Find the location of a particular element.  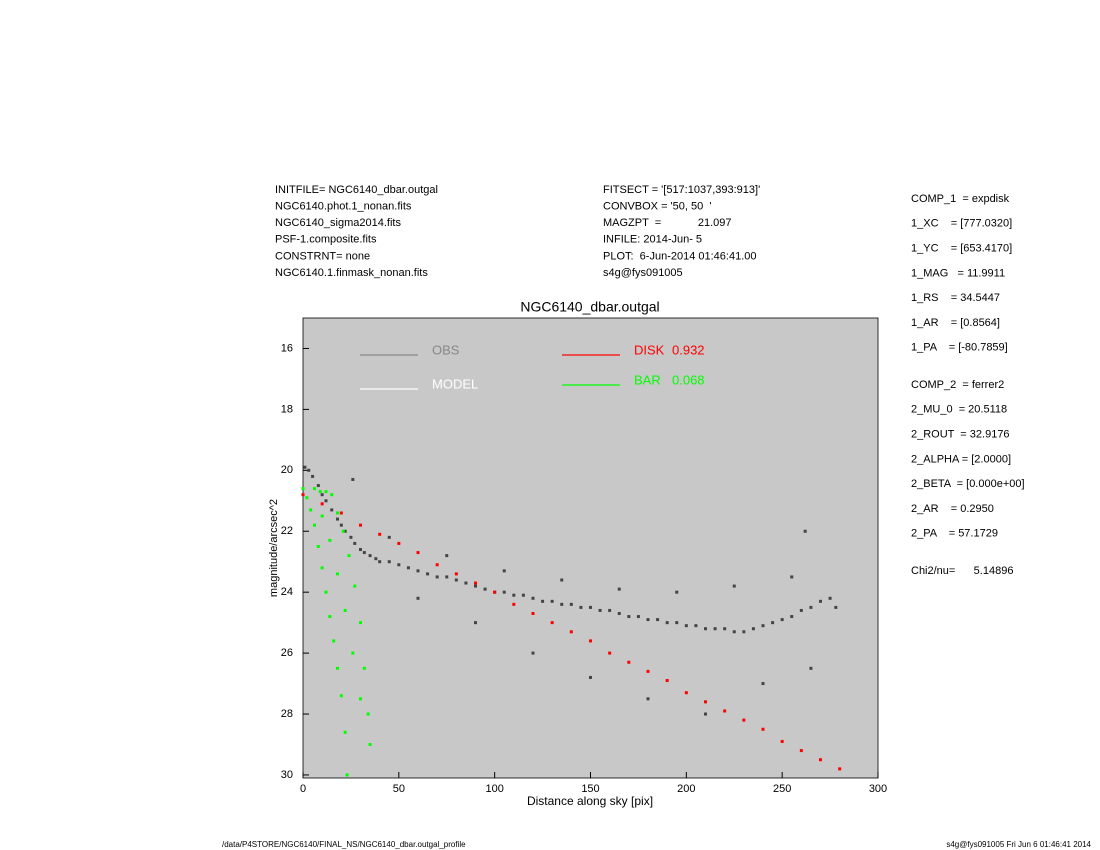

x-tick-label: 0 is located at coordinates (303, 789).